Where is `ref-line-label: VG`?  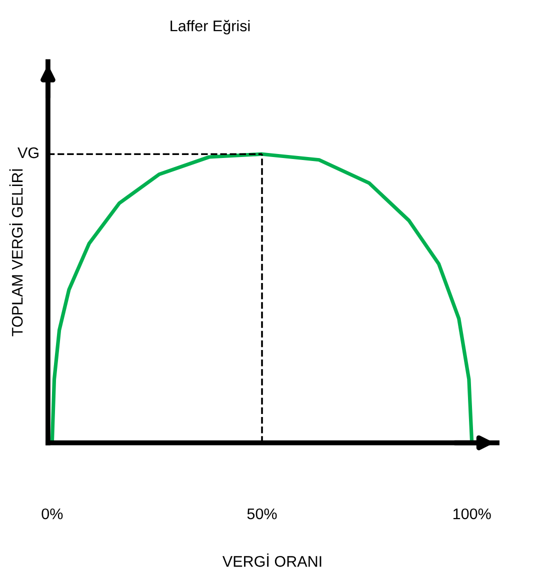
ref-line-label: VG is located at coordinates (28, 152).